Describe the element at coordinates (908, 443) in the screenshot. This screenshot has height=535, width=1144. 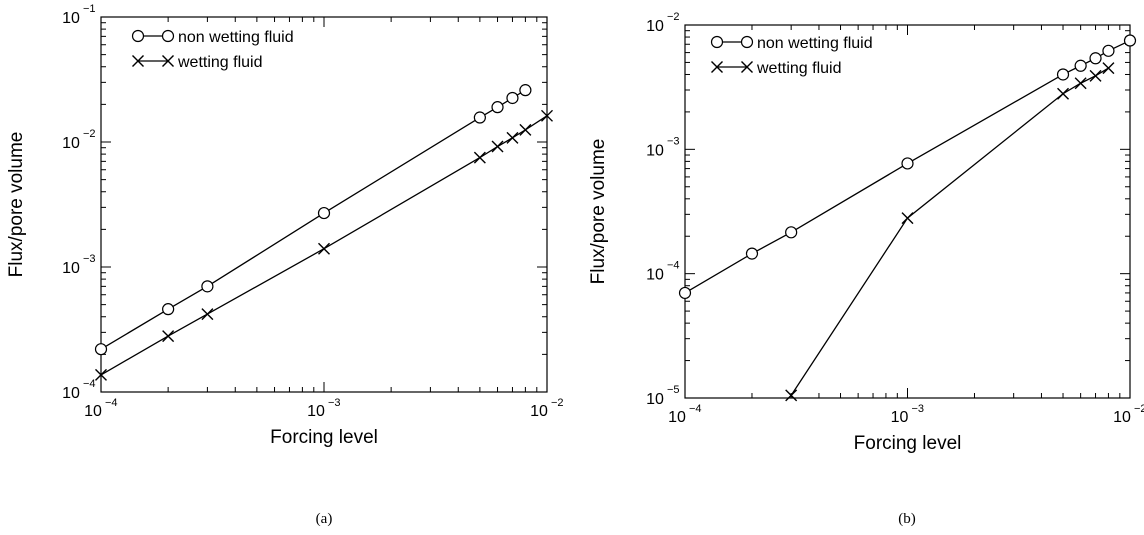
I see `x-axis-label: Forcing level` at that location.